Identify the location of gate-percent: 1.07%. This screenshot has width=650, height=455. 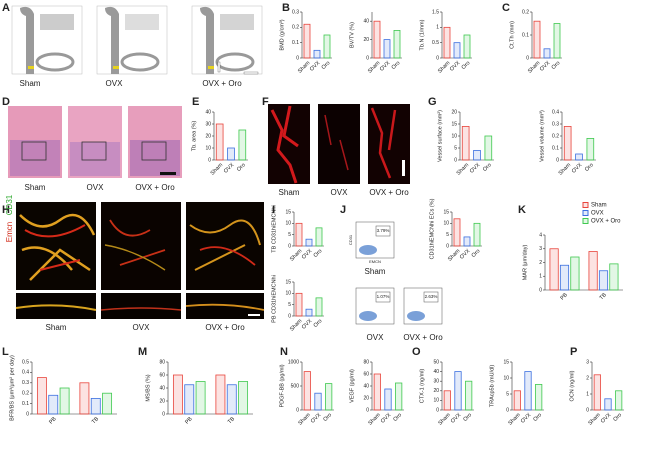
(383, 296).